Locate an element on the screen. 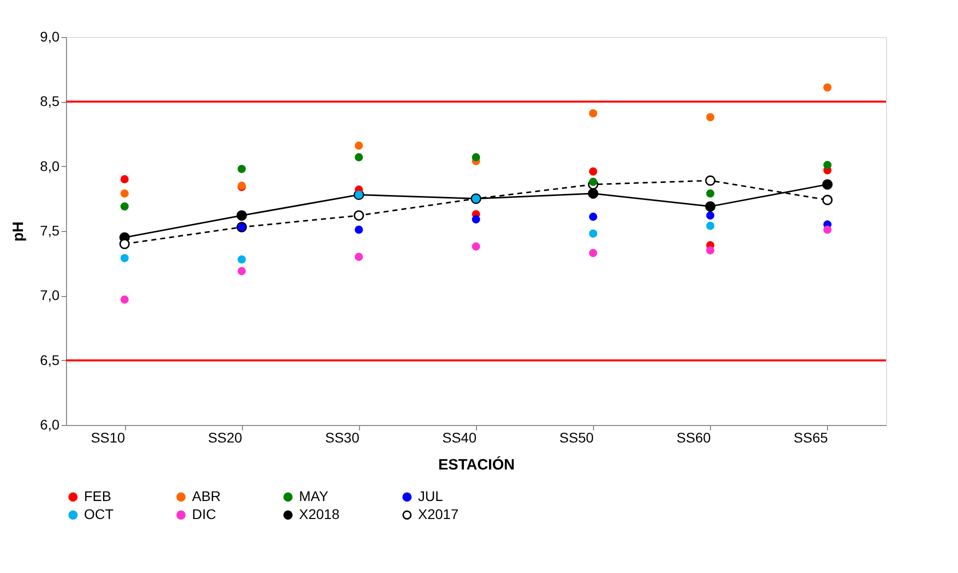 This screenshot has width=958, height=573. legend-label: DIC is located at coordinates (204, 514).